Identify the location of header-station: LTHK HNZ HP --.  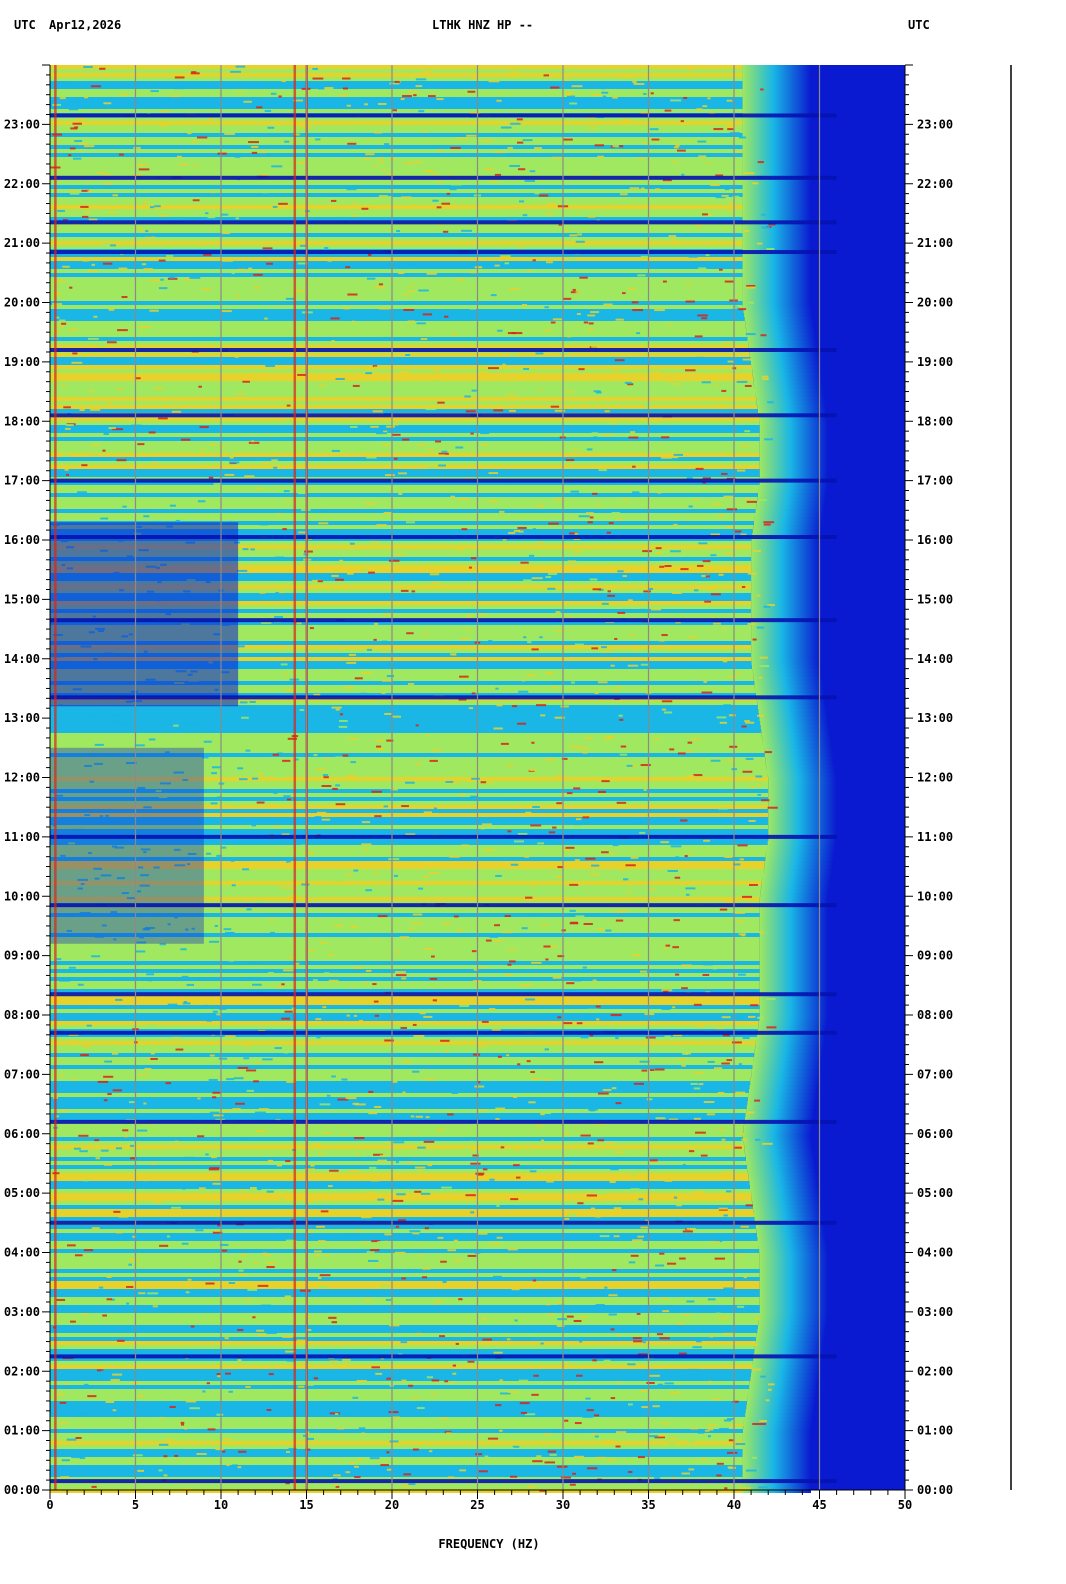
(483, 25).